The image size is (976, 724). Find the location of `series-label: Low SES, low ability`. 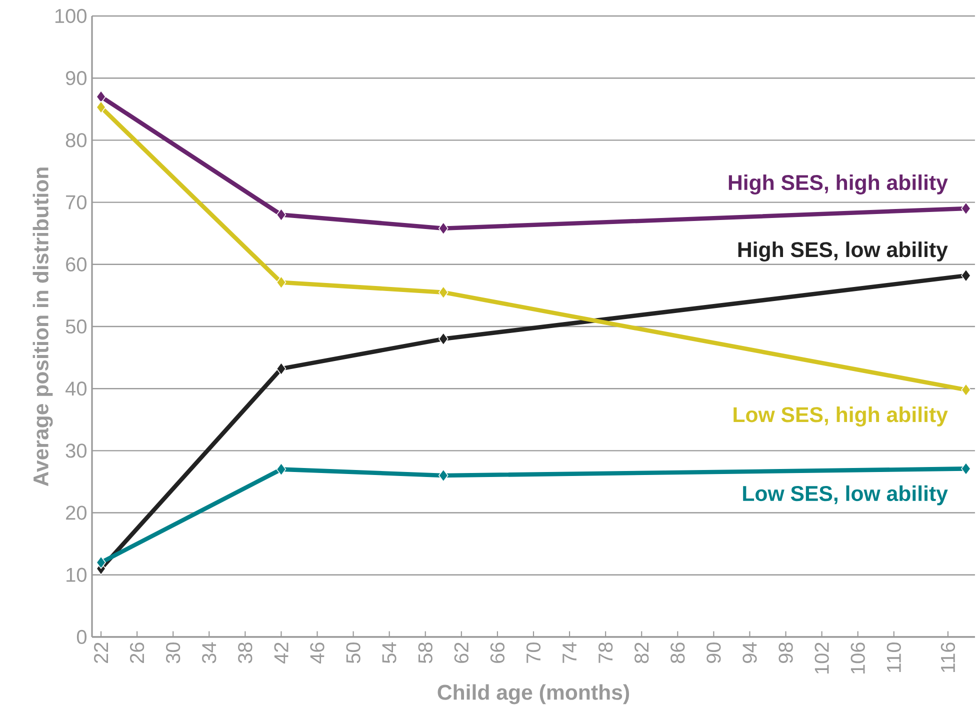

series-label: Low SES, low ability is located at coordinates (845, 495).